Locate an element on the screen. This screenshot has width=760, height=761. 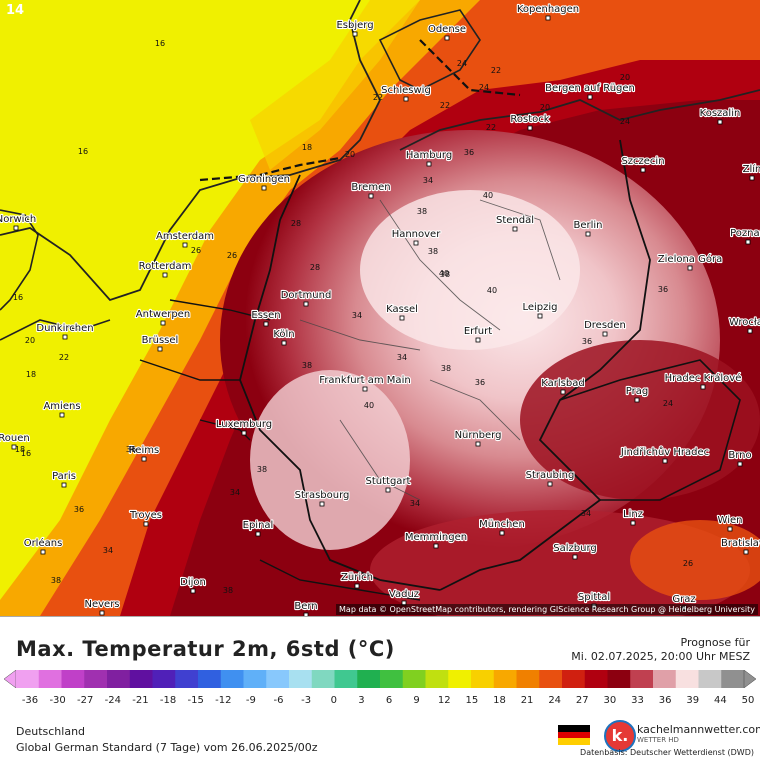
city-label: Stendal is located at coordinates (515, 220).